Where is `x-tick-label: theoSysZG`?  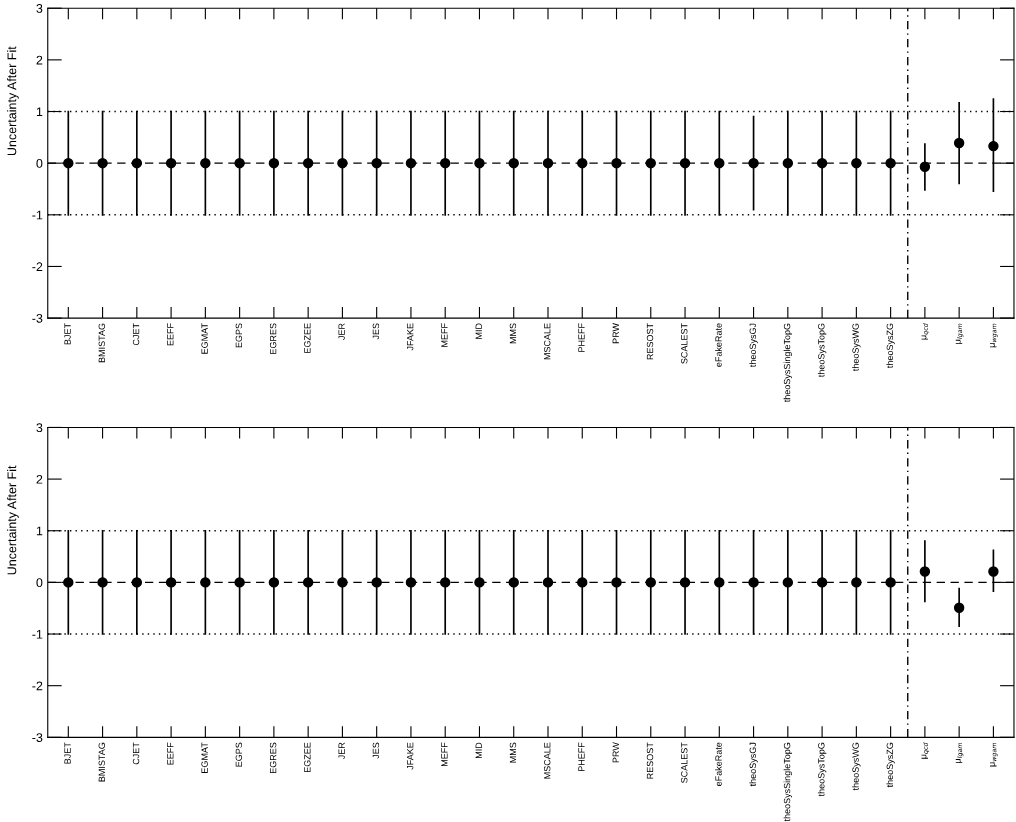 x-tick-label: theoSysZG is located at coordinates (890, 345).